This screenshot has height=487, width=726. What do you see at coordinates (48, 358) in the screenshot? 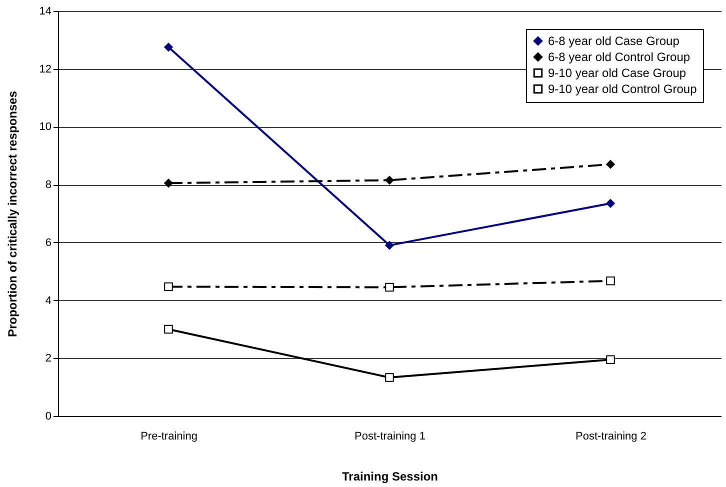
I see `y-tick-label: 2` at bounding box center [48, 358].